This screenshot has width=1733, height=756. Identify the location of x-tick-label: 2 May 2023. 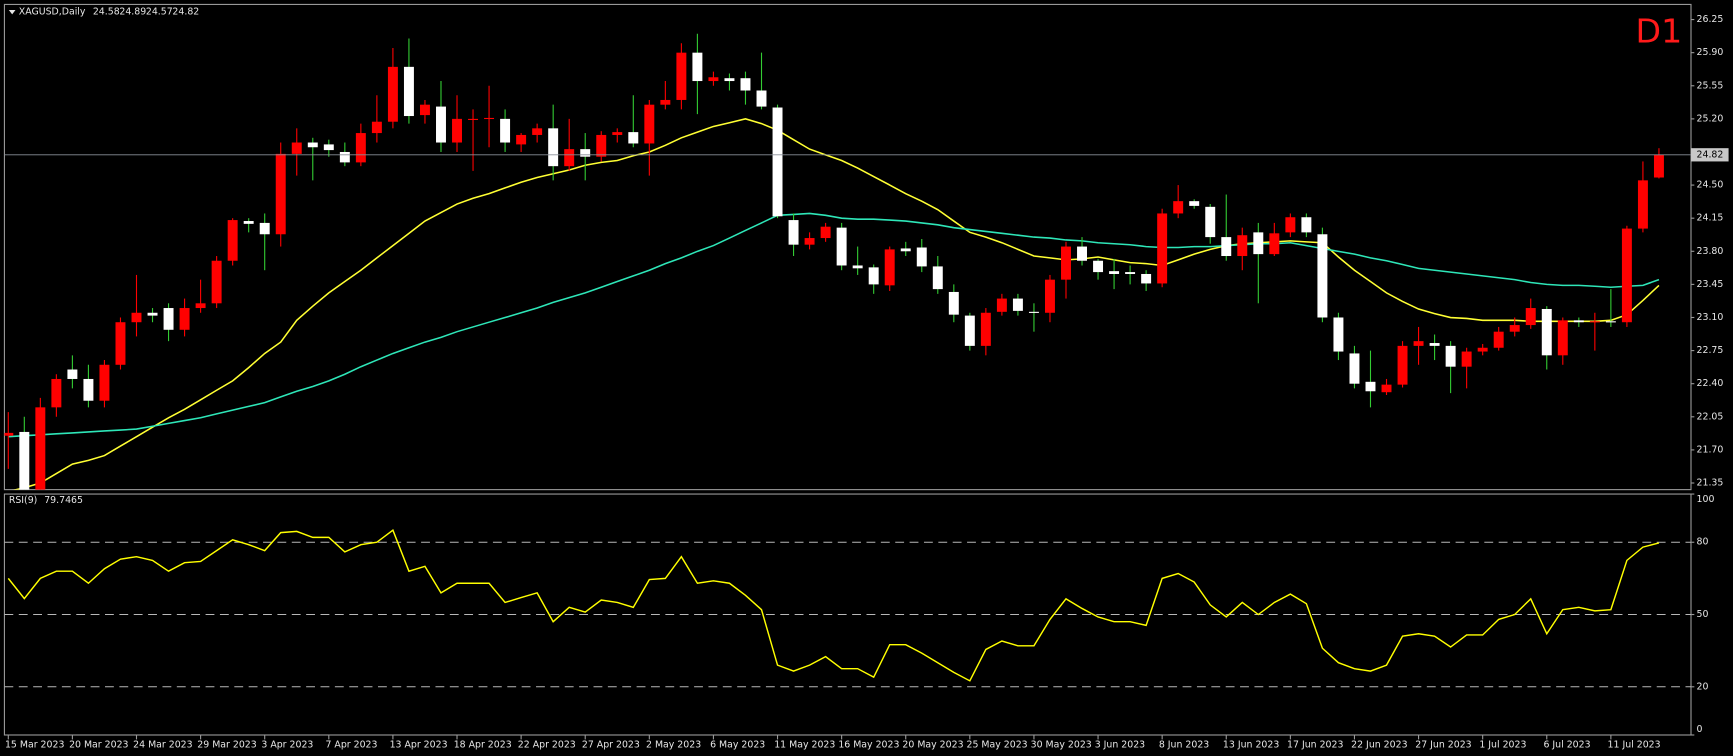
(673, 744).